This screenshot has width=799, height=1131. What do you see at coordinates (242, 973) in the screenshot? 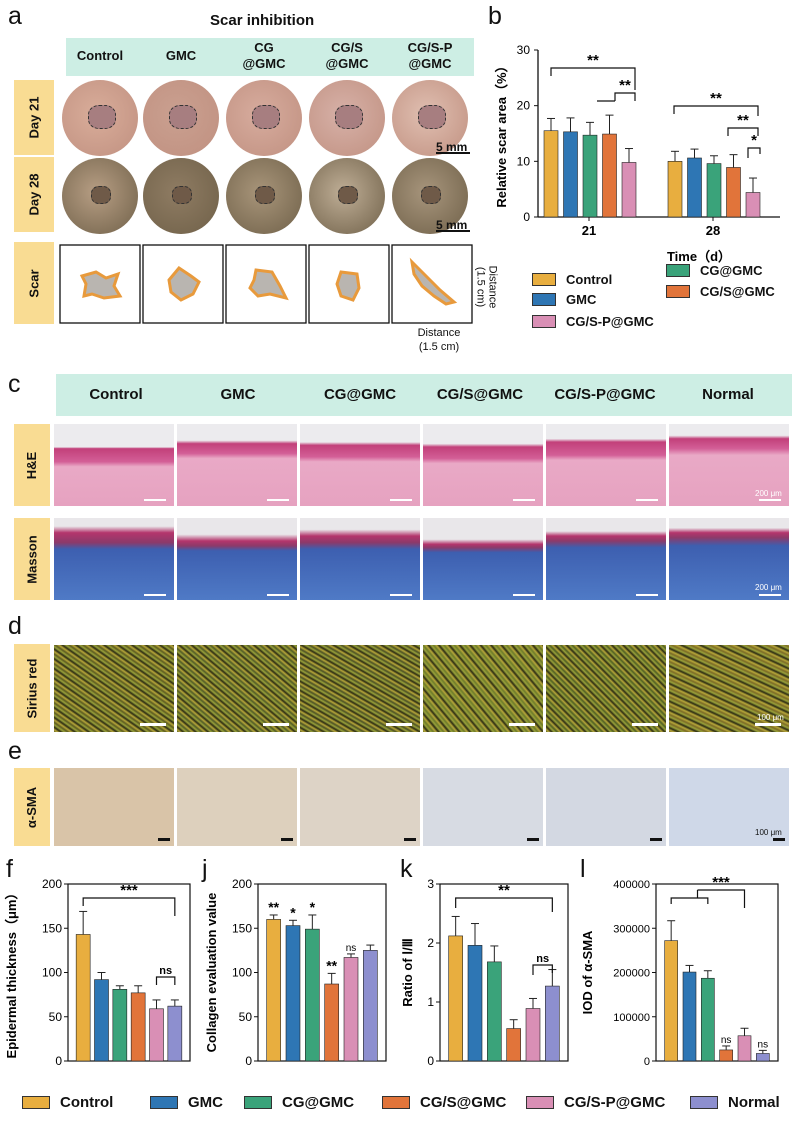
I see `j-y-tick-label: 100` at bounding box center [242, 973].